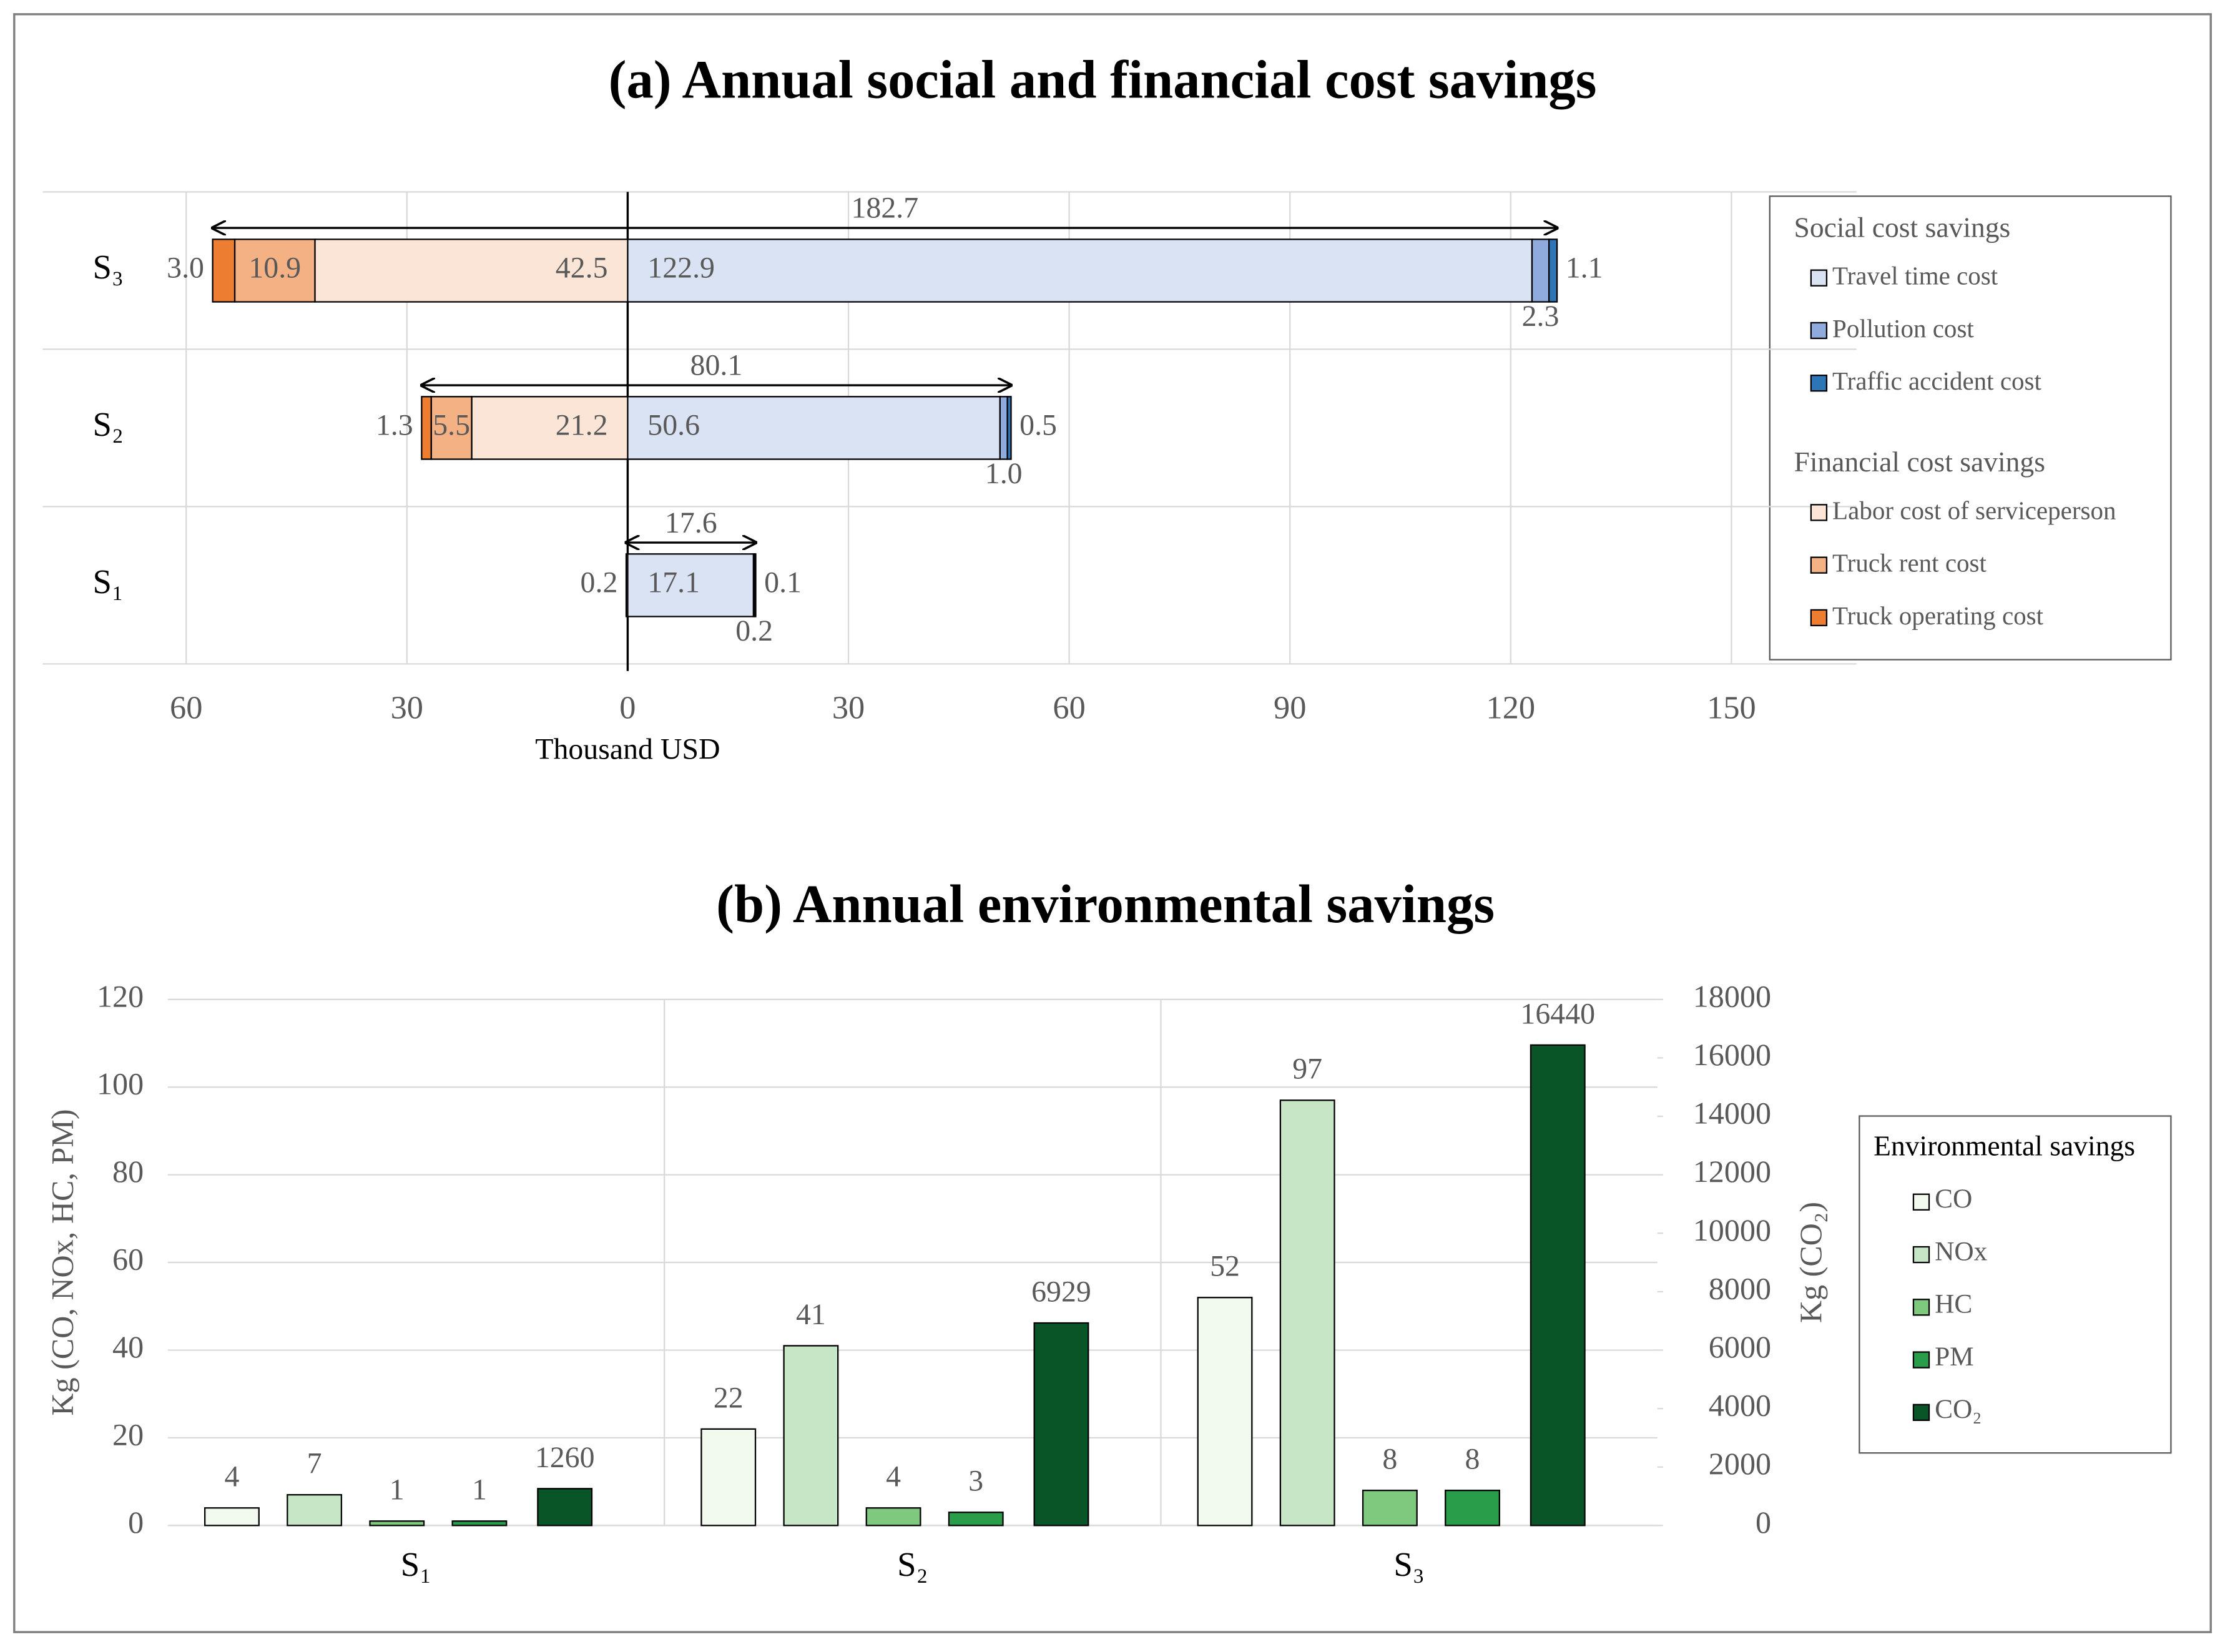  I want to click on data-label: 2.3, so click(1541, 316).